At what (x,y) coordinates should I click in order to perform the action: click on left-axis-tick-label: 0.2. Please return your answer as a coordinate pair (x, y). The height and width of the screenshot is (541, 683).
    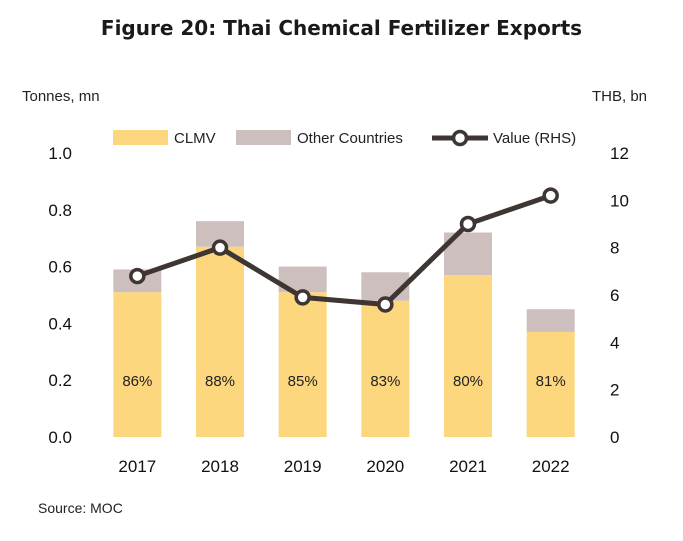
    Looking at the image, I should click on (60, 380).